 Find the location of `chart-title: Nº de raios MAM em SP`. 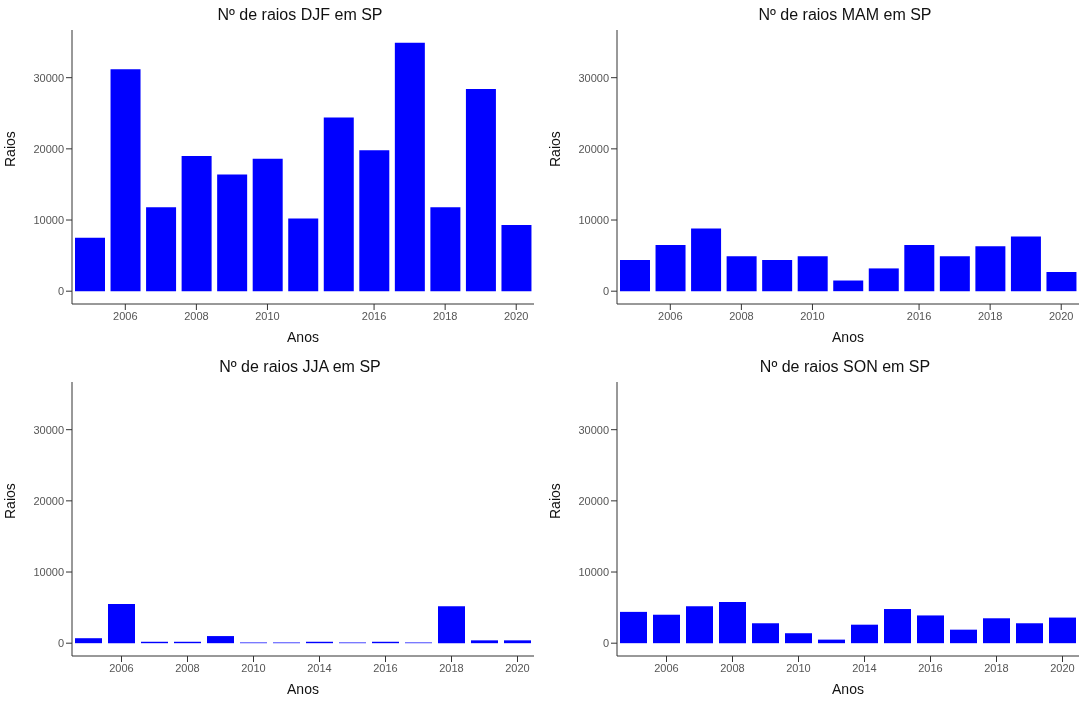

chart-title: Nº de raios MAM em SP is located at coordinates (845, 15).